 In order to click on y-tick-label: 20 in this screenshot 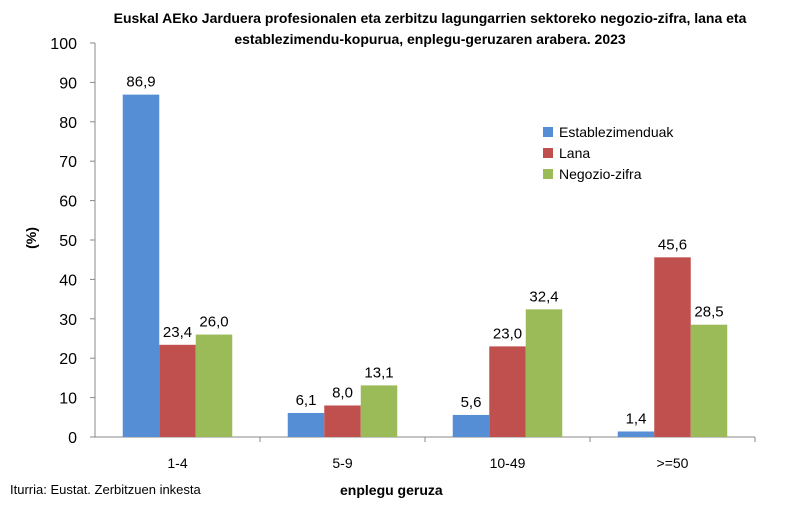, I will do `click(68, 359)`.